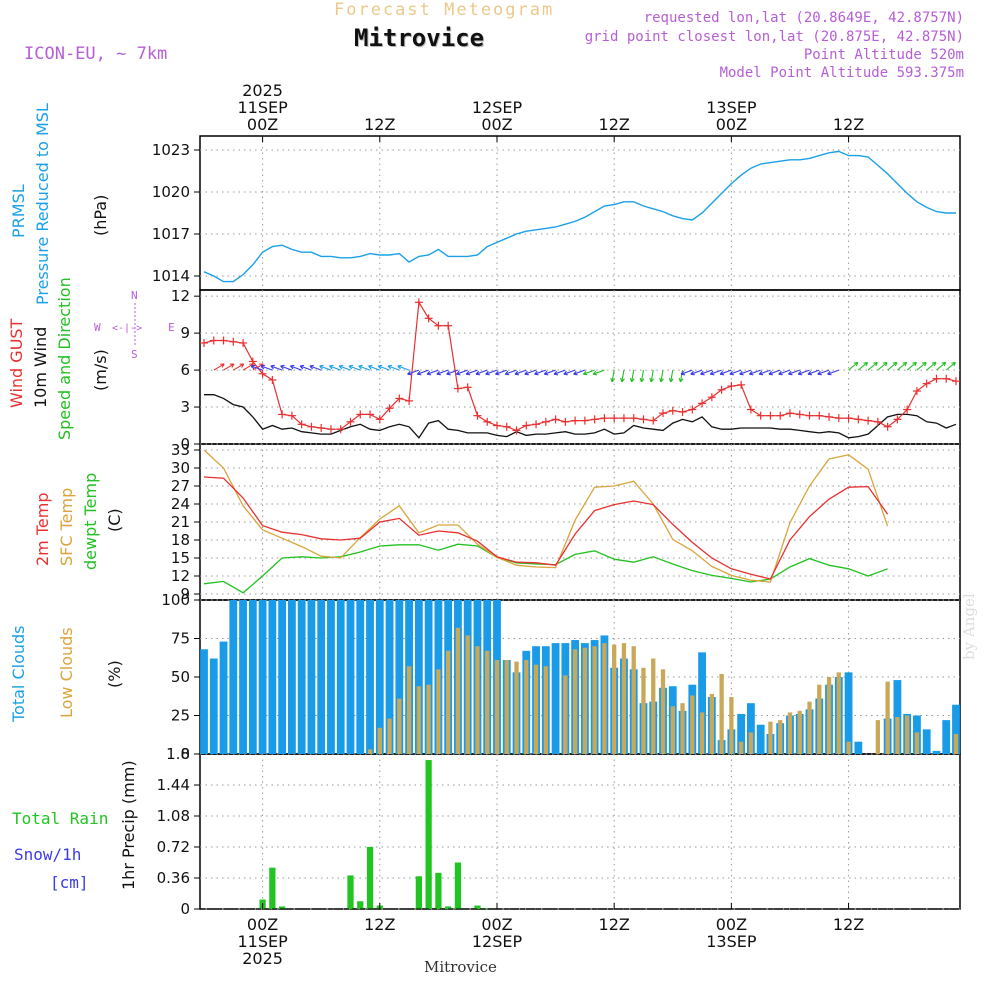  Describe the element at coordinates (614, 924) in the screenshot. I see `time-label-bottom: 12Z` at that location.